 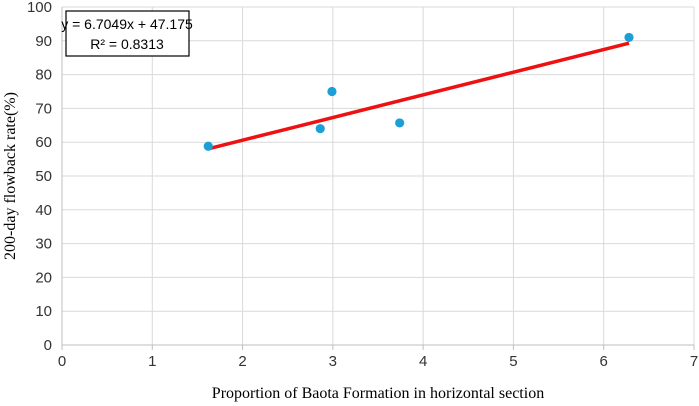 I want to click on y-tick-label: 90, so click(x=43, y=41).